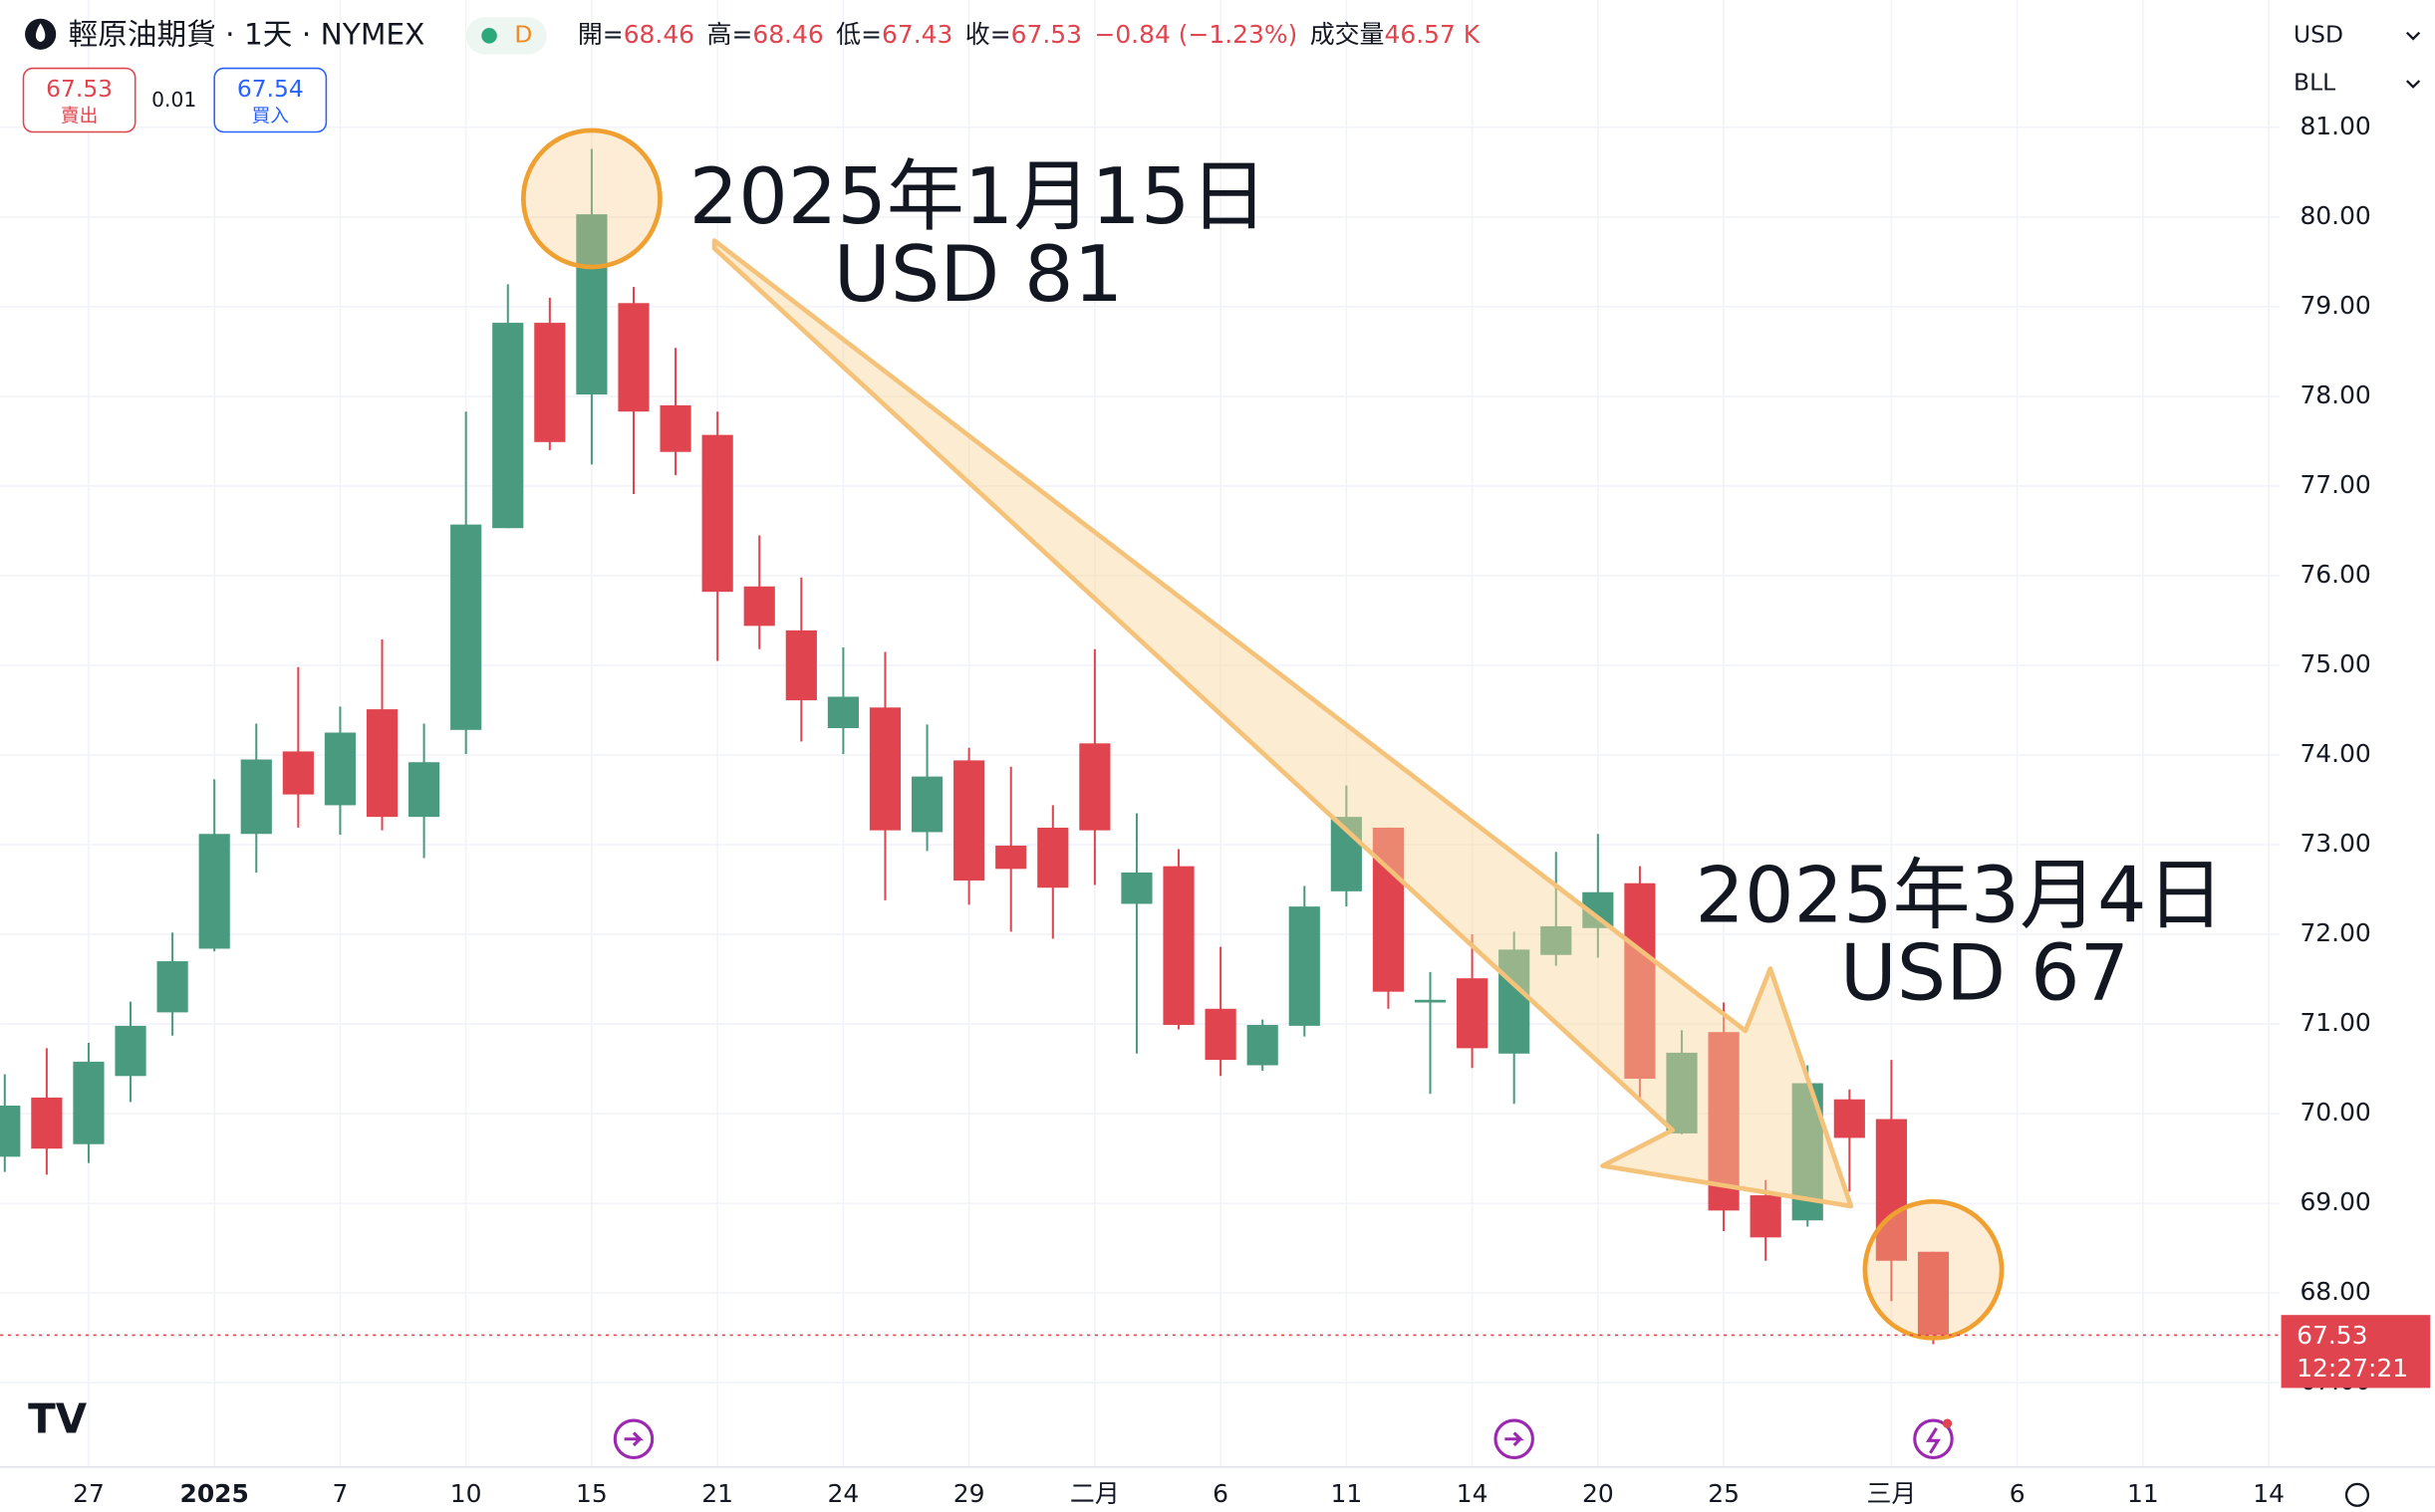 This screenshot has width=2435, height=1512. What do you see at coordinates (2335, 1112) in the screenshot?
I see `y-tick-label: 70.00` at bounding box center [2335, 1112].